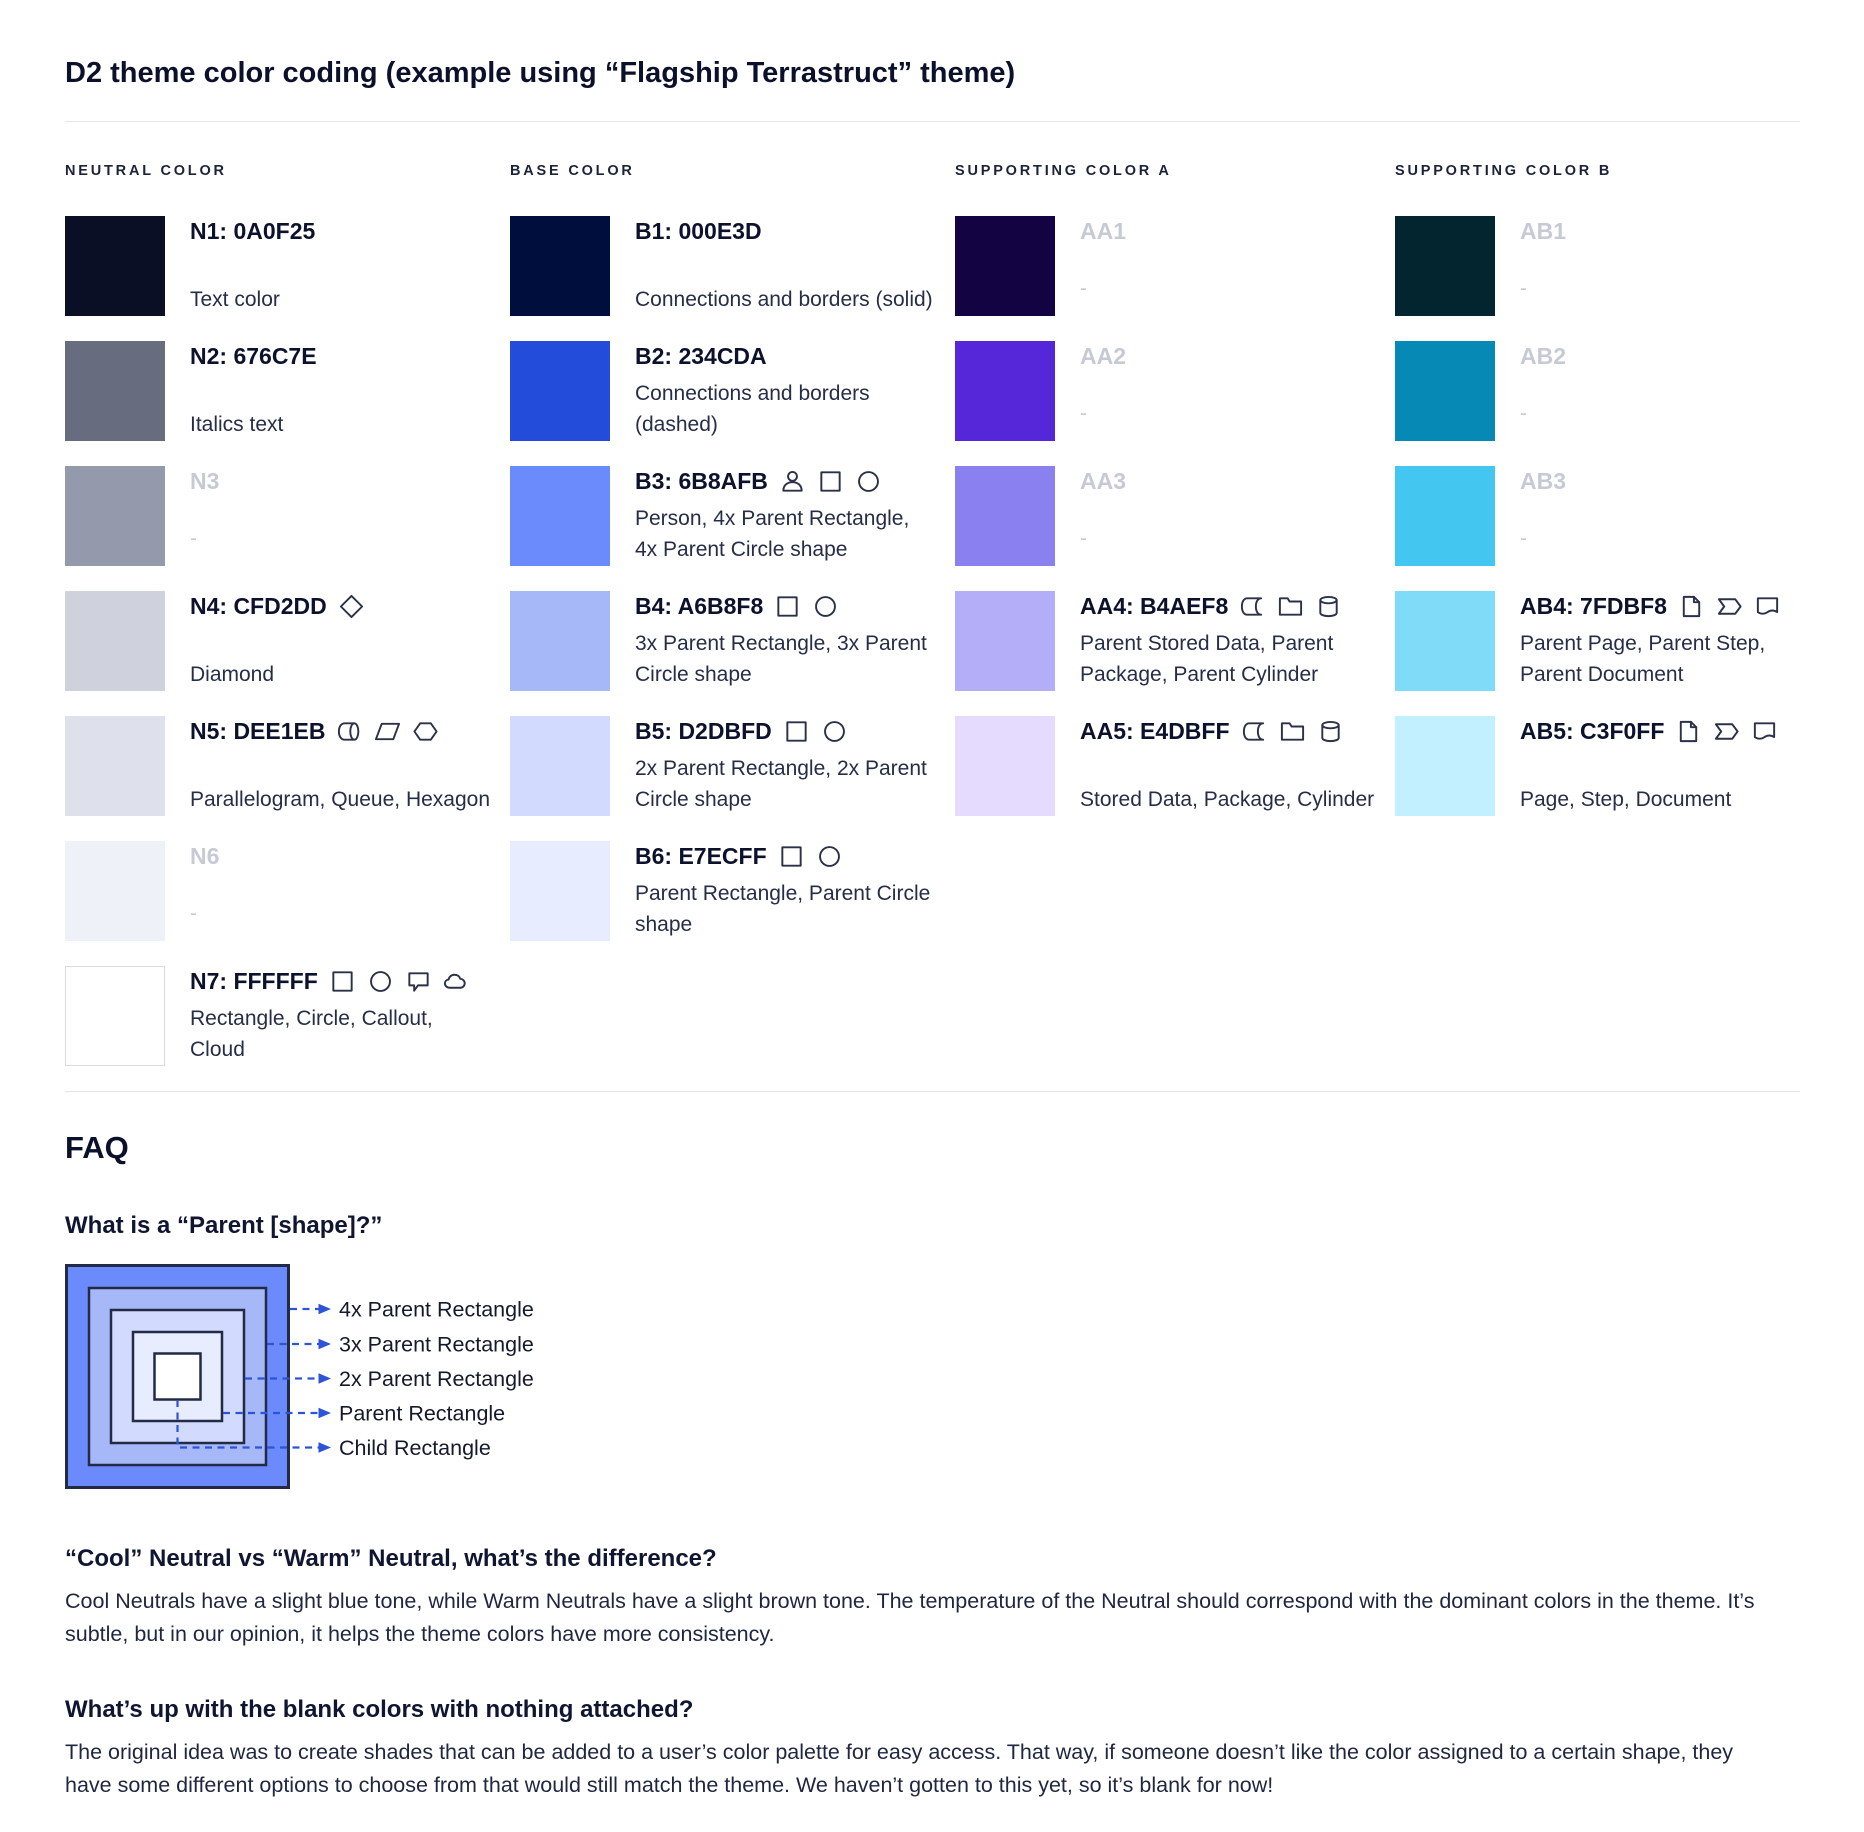 The height and width of the screenshot is (1832, 1864). What do you see at coordinates (1543, 391) in the screenshot?
I see `swatch-text: AB2 -` at bounding box center [1543, 391].